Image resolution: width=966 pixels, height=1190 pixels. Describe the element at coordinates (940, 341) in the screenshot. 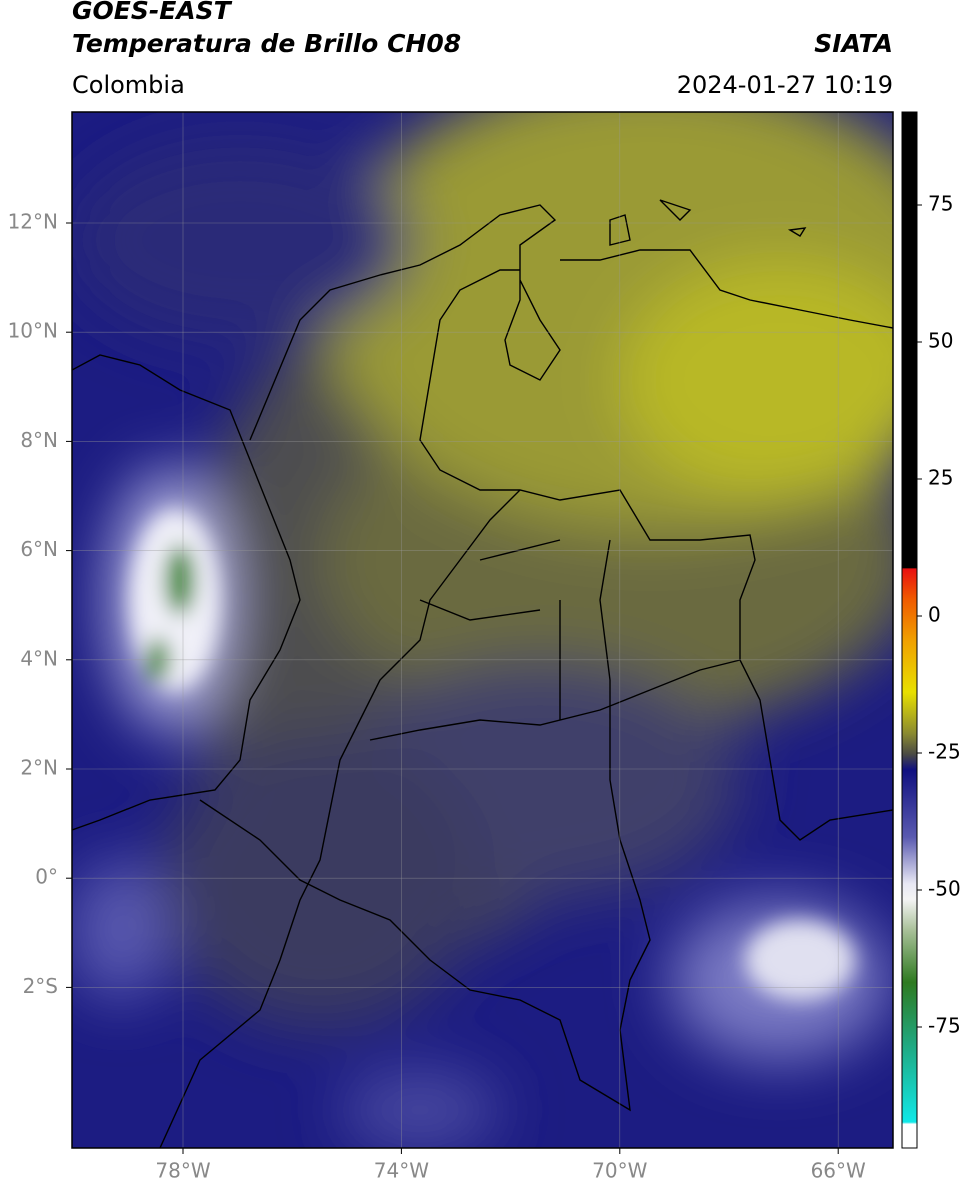

I see `colorbar-tick-label: 50` at that location.